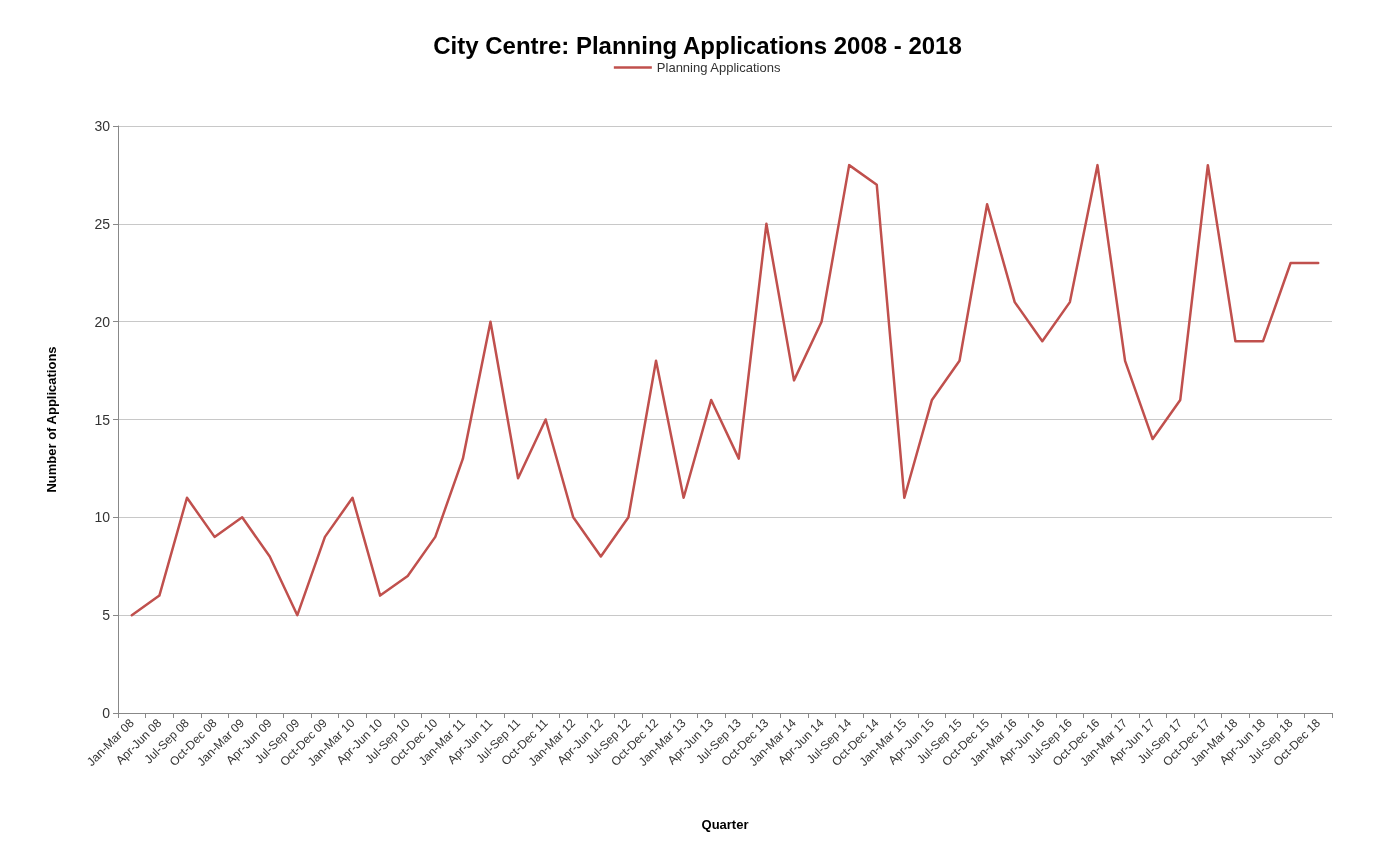  Describe the element at coordinates (102, 419) in the screenshot. I see `y-tick-label: 15` at that location.